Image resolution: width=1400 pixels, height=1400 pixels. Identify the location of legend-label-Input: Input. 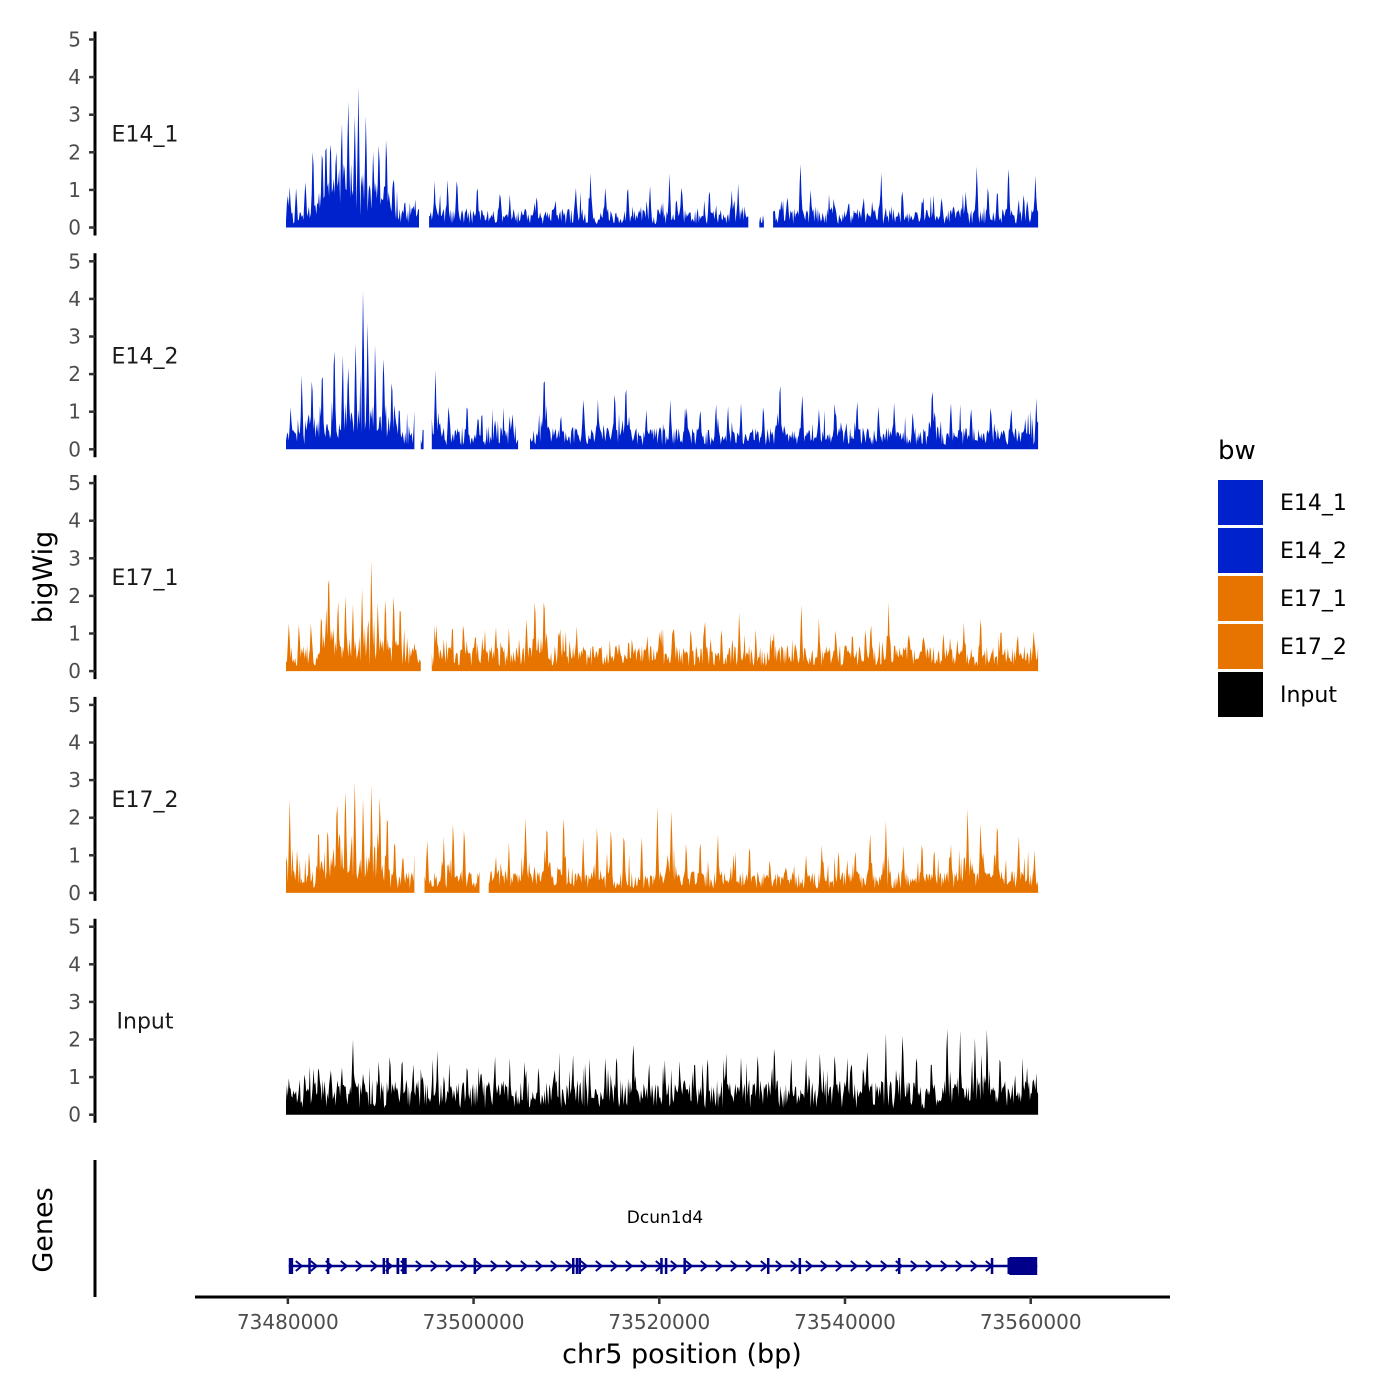
(1308, 695).